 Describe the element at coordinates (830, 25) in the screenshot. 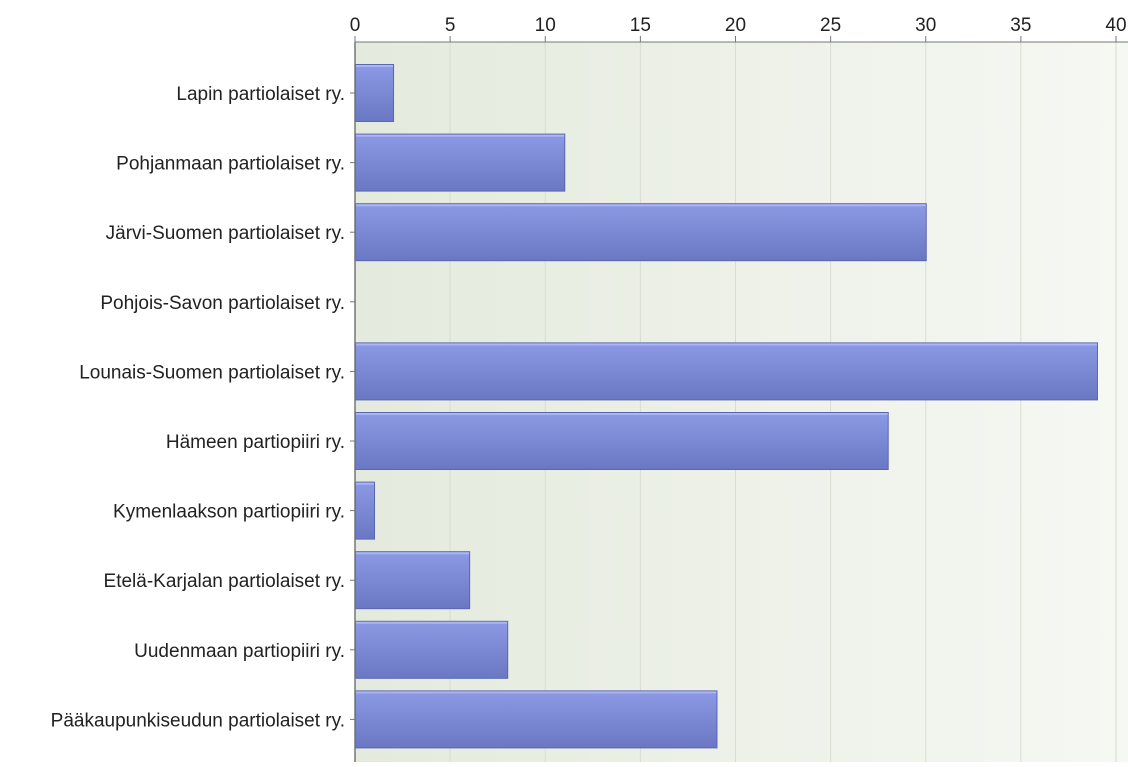

I see `x-tick-label: 25` at that location.